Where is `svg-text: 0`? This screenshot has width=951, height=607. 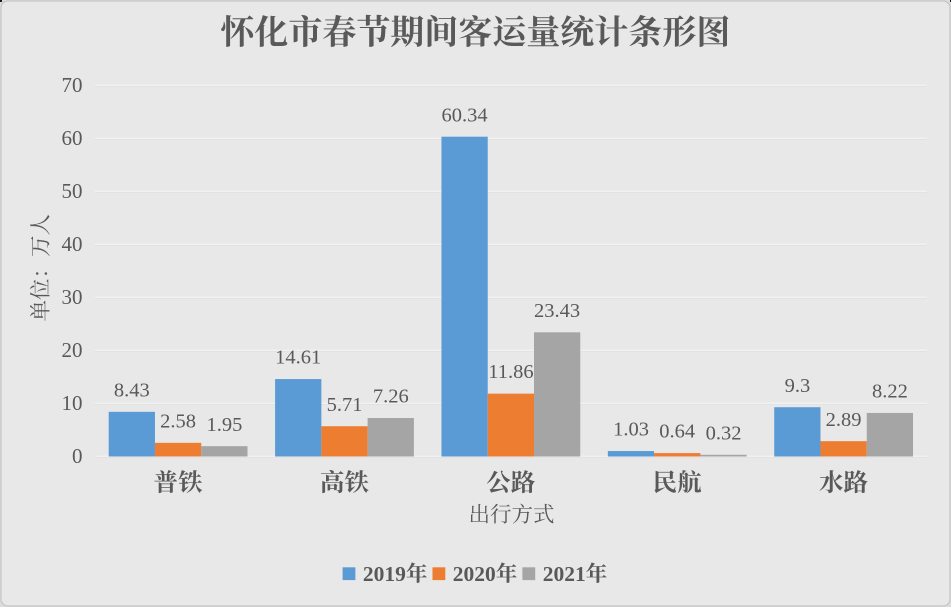 svg-text: 0 is located at coordinates (77, 456).